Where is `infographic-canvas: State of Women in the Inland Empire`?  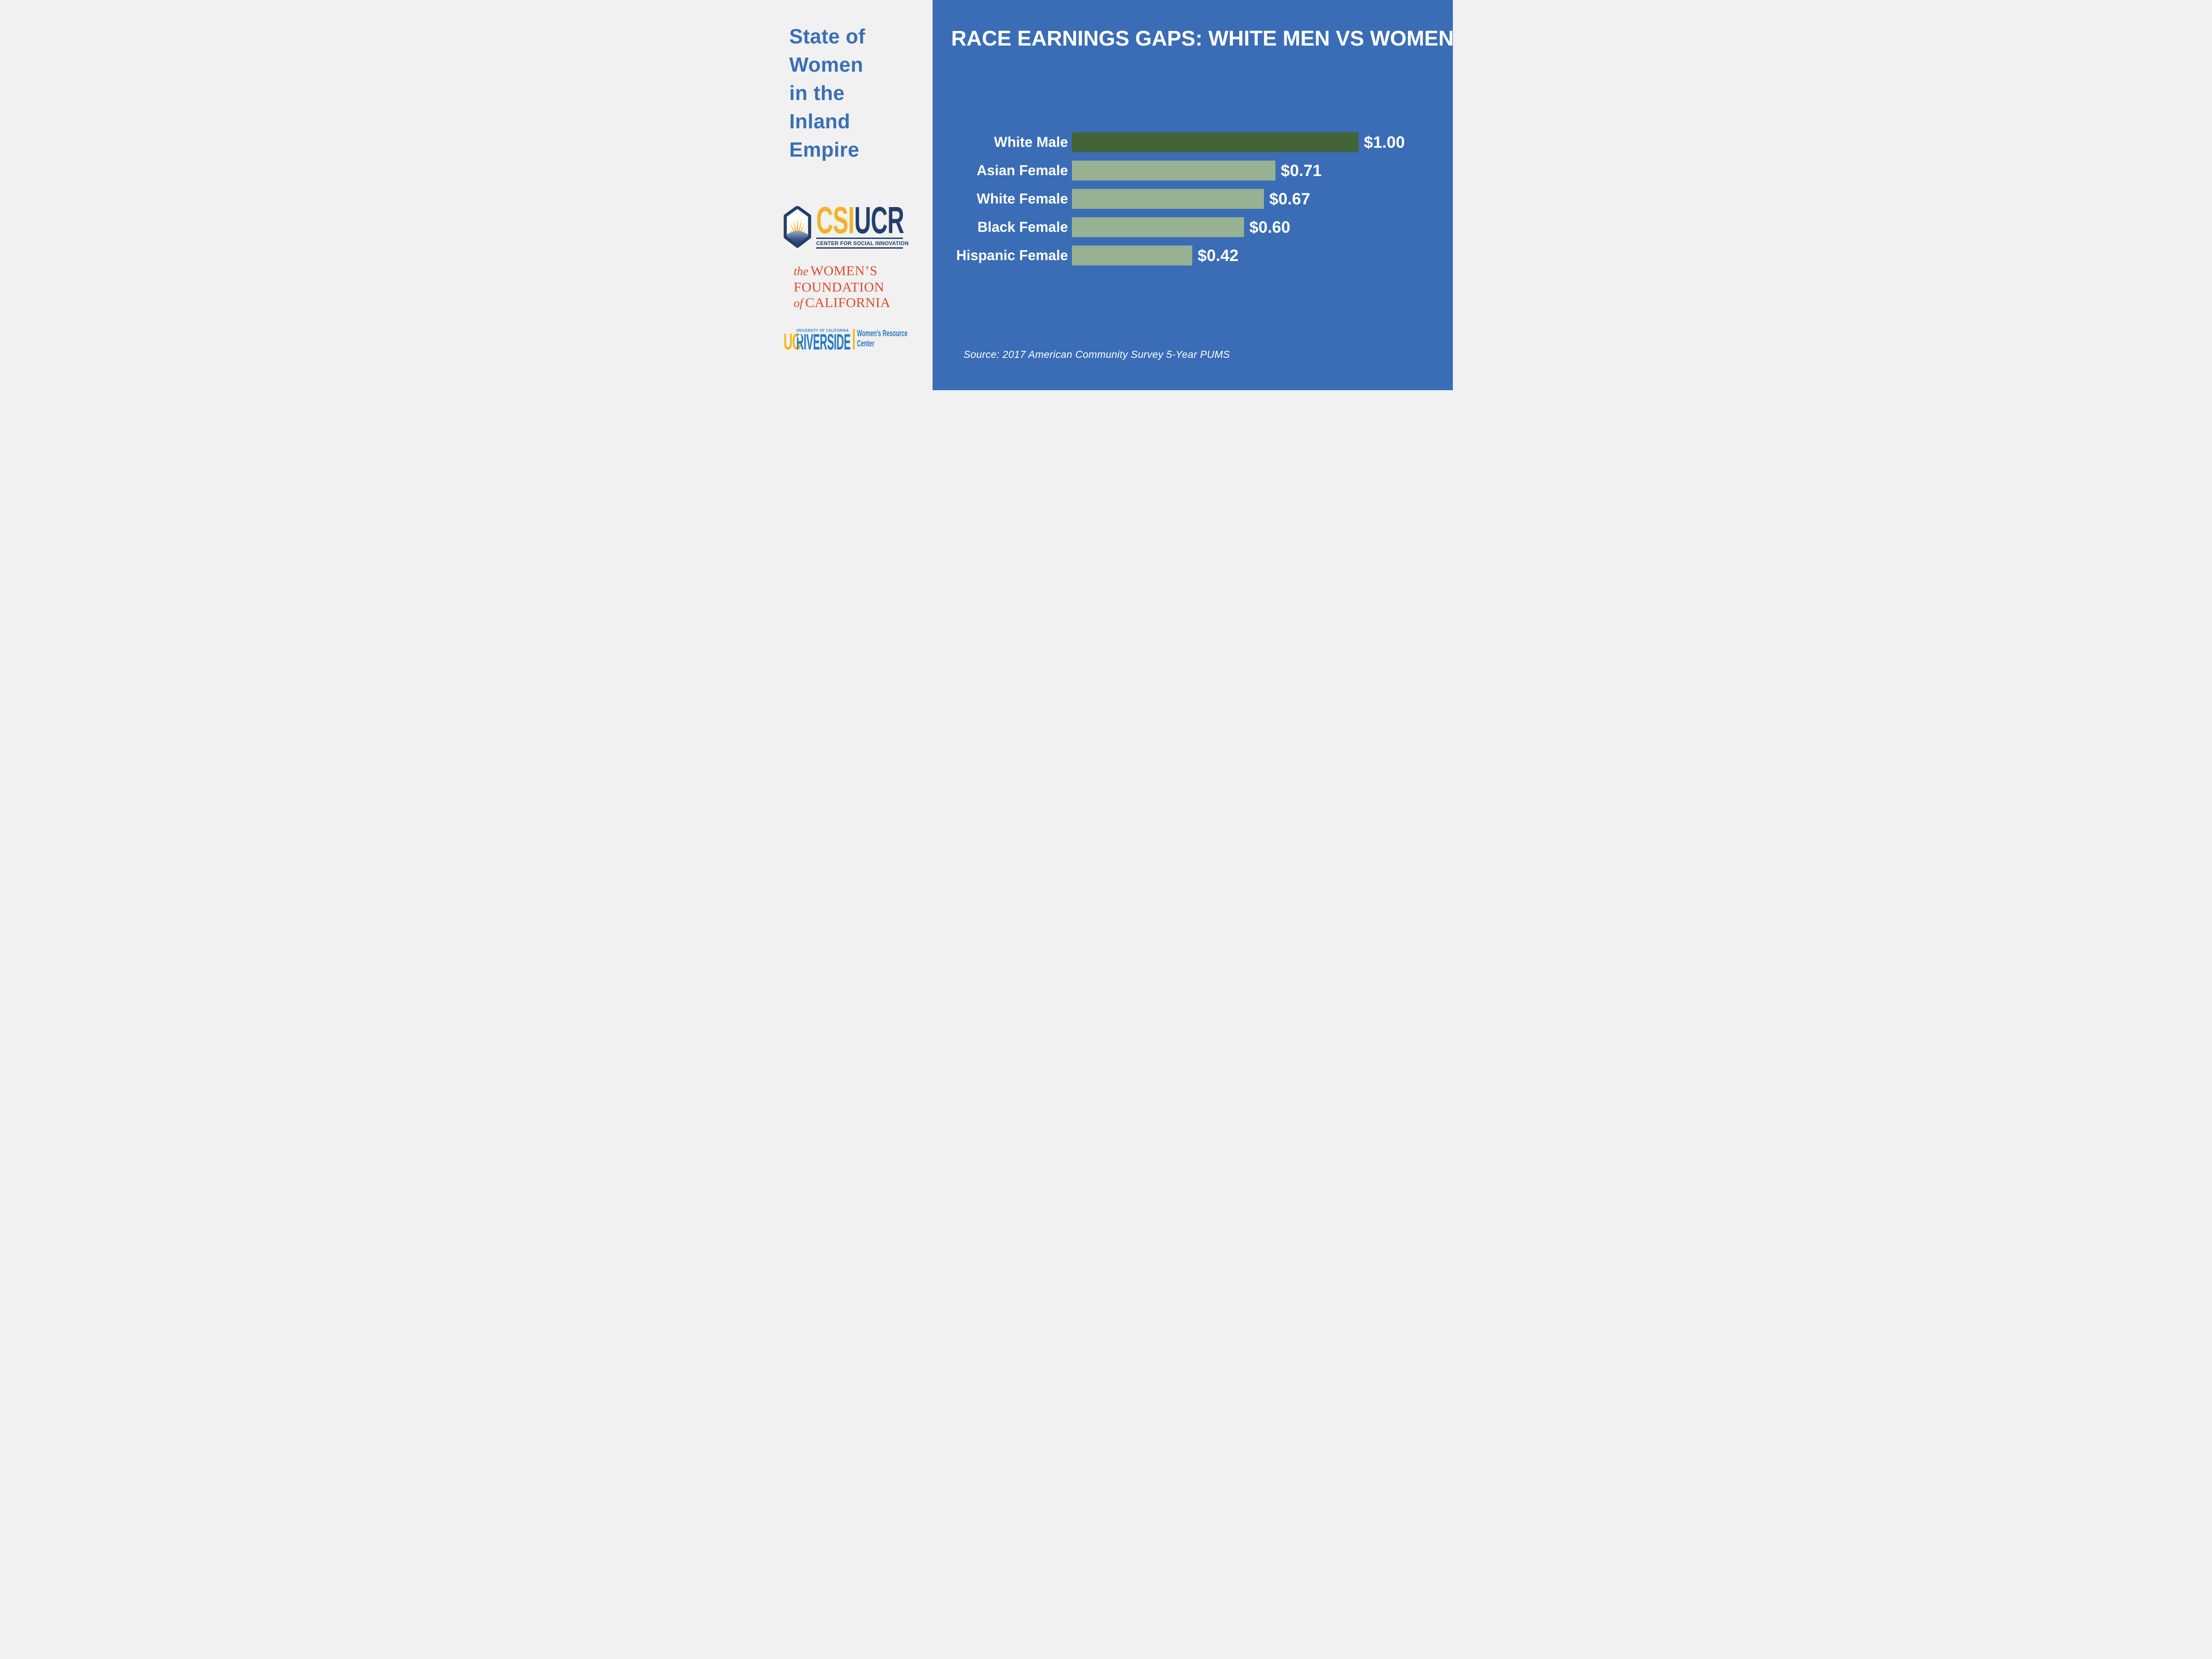 infographic-canvas: State of Women in the Inland Empire is located at coordinates (1106, 195).